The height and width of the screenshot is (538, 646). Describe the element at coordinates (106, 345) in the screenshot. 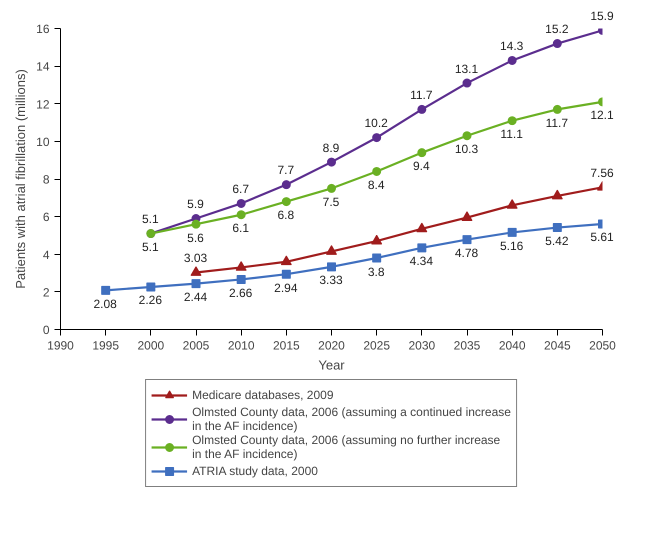

I see `x-tick-label: 1995` at that location.